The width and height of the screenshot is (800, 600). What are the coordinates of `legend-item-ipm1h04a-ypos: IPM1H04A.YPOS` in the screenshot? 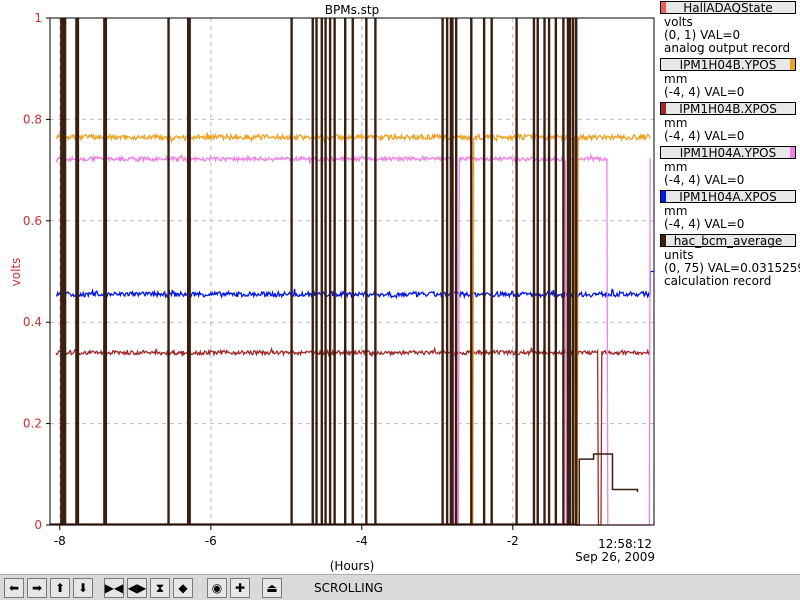 It's located at (728, 152).